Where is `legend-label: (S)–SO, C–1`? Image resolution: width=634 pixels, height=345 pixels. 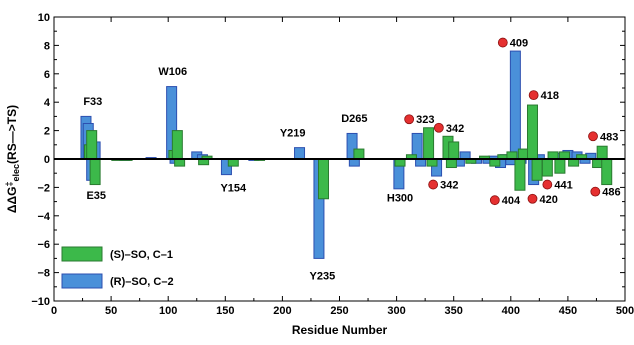 legend-label: (S)–SO, C–1 is located at coordinates (141, 255).